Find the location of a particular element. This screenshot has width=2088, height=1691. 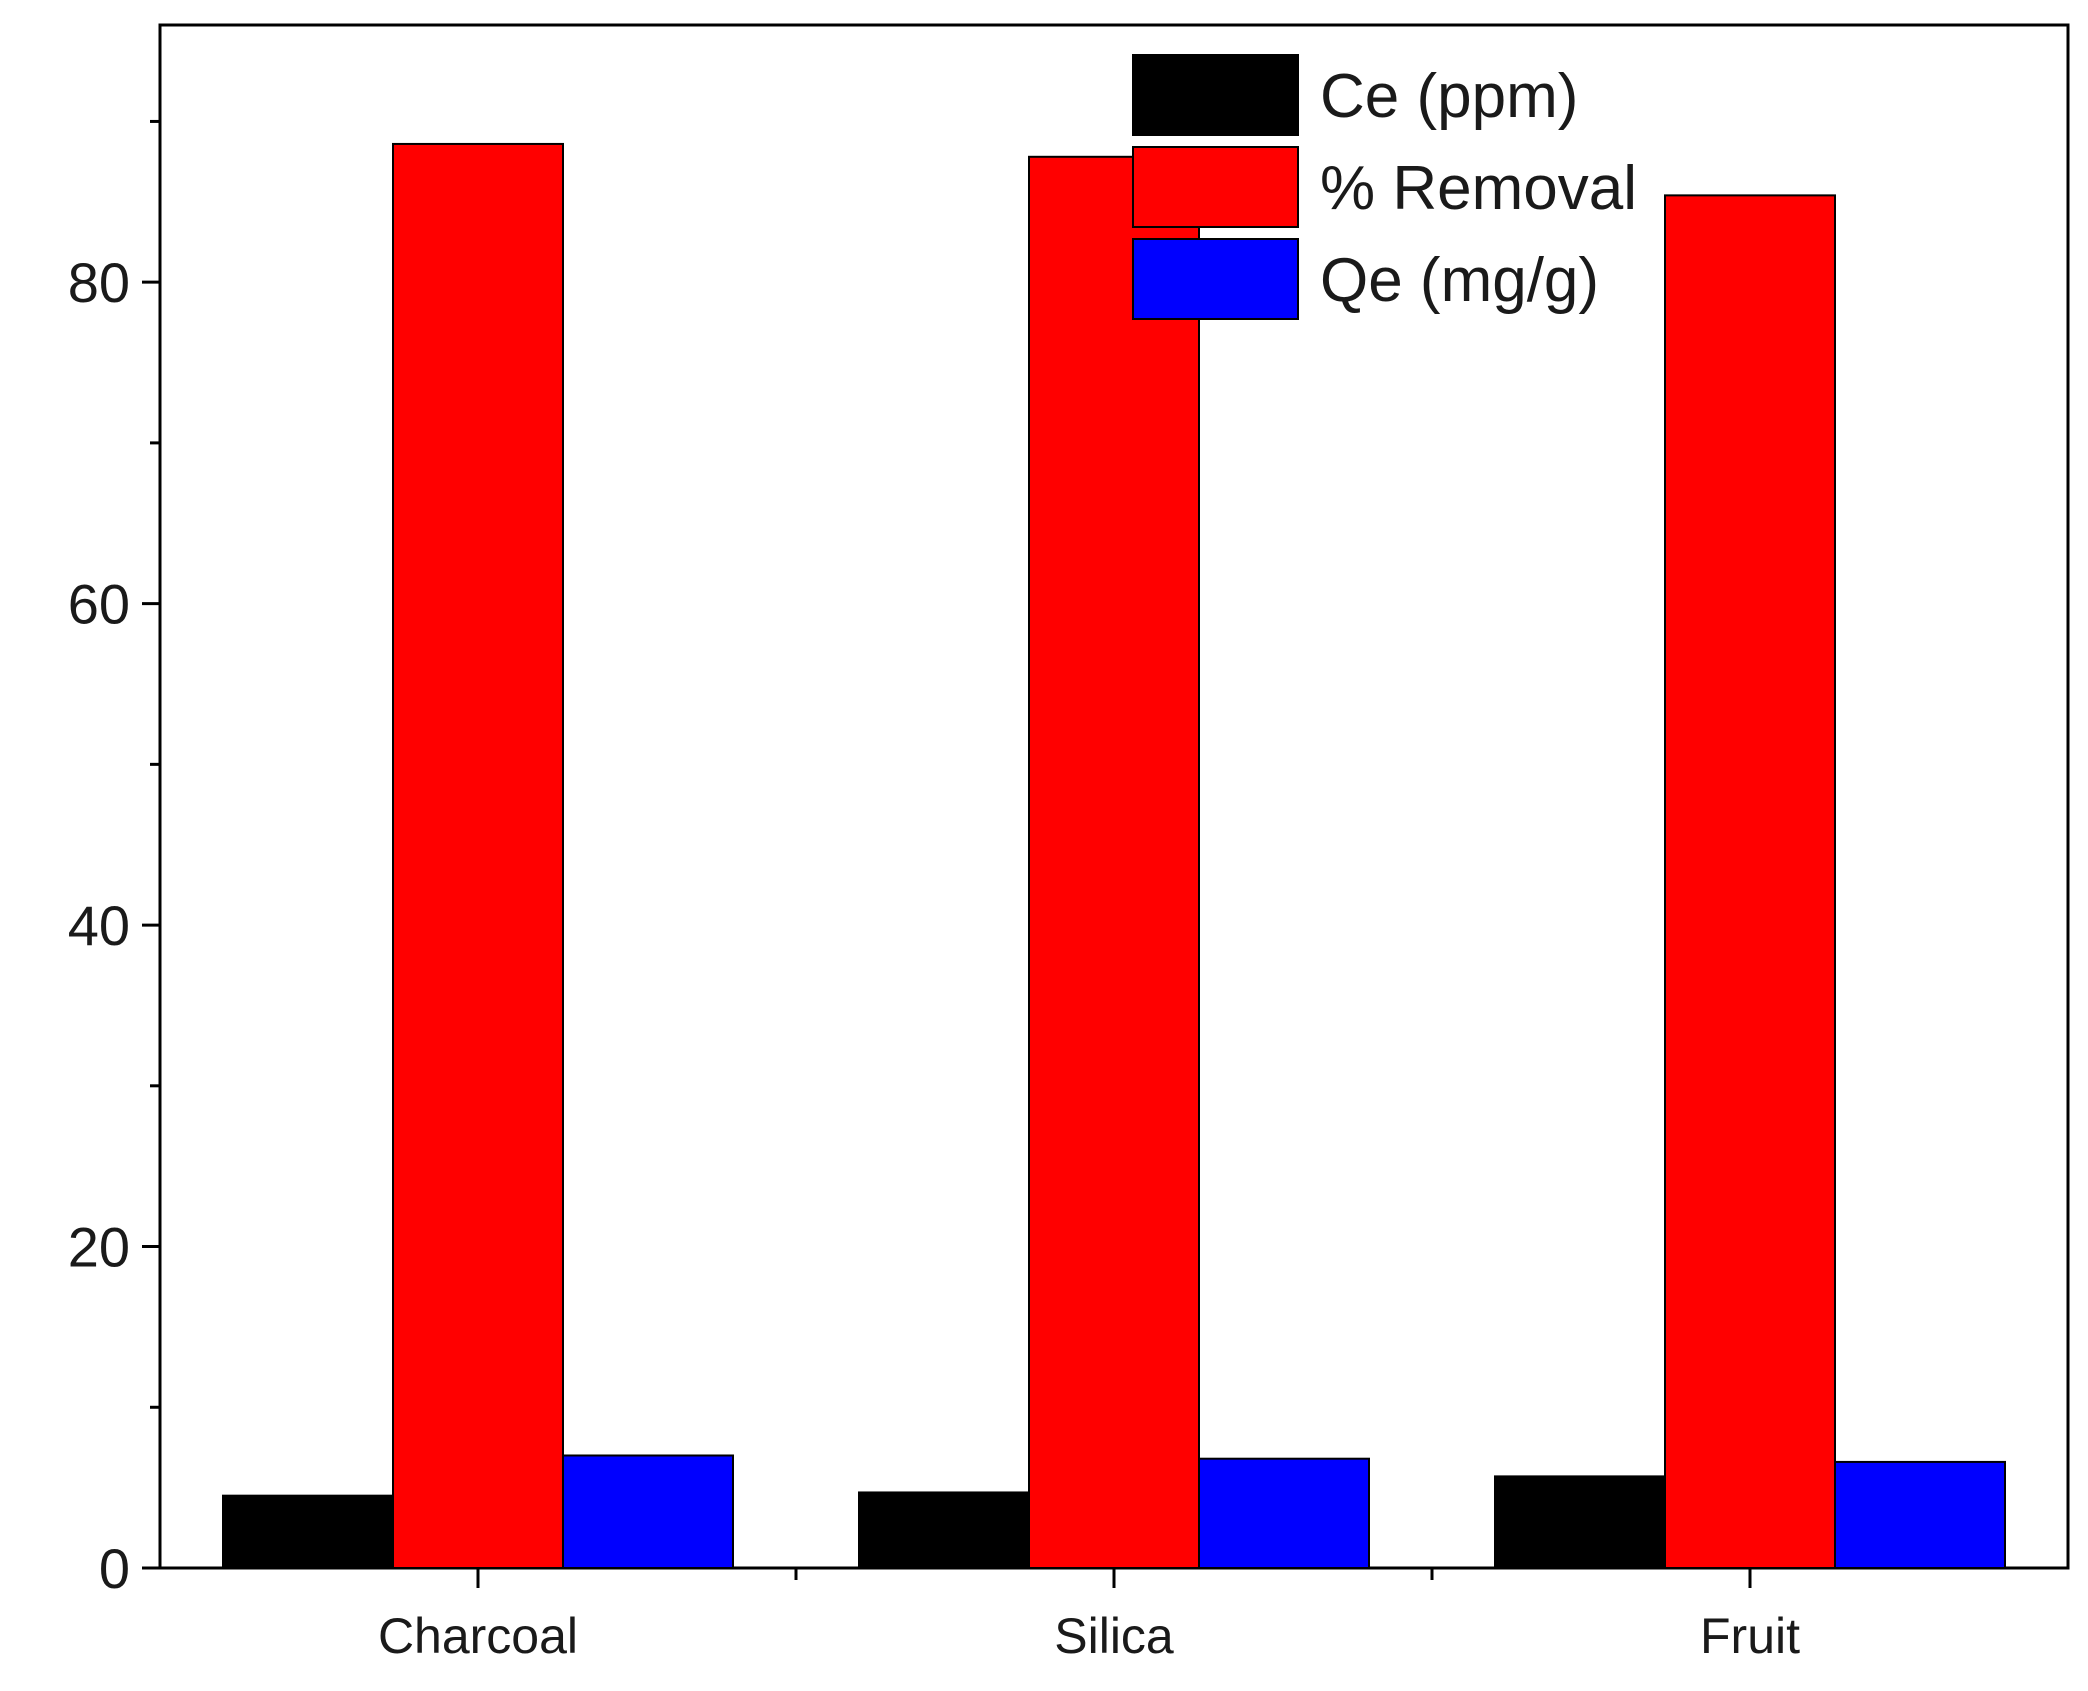

x-tick-label: Silica is located at coordinates (1114, 1636).